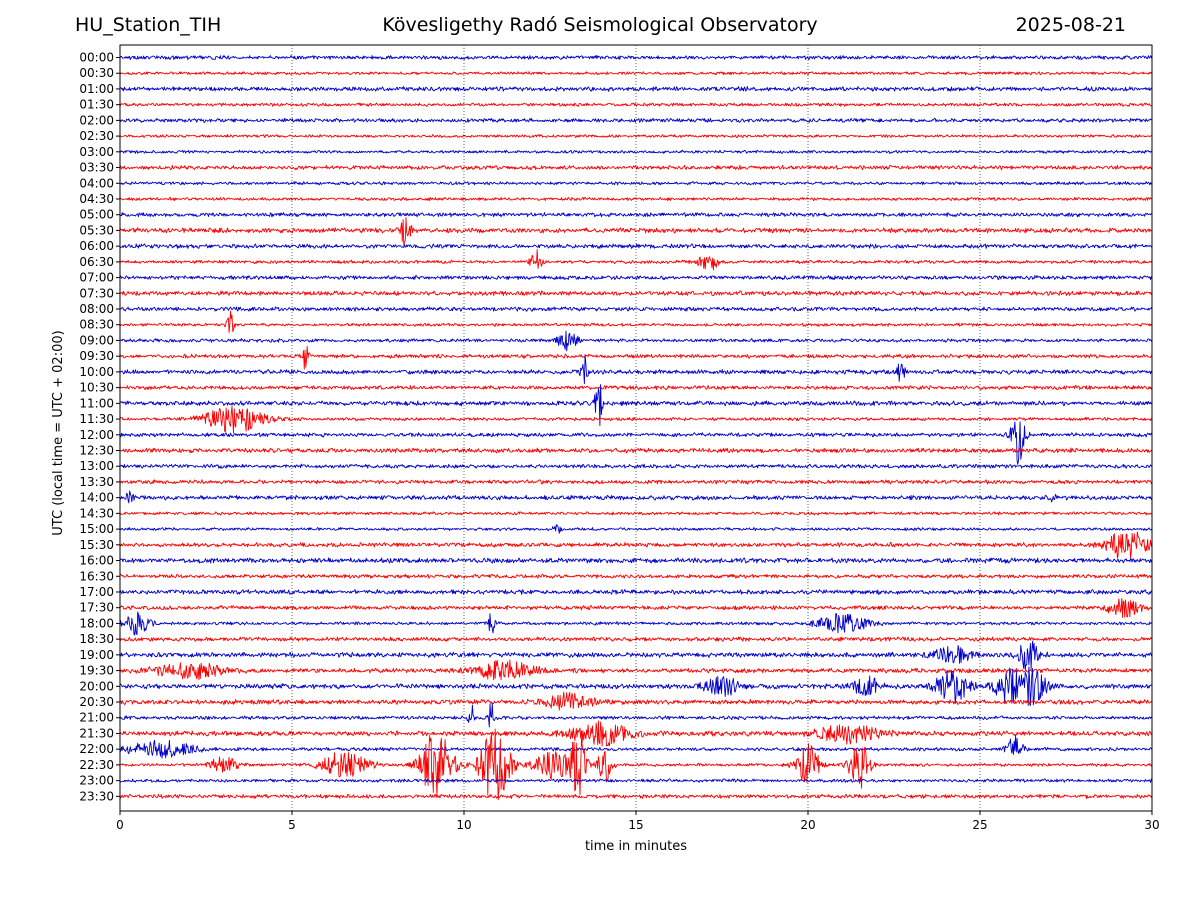 This screenshot has width=1200, height=900. Describe the element at coordinates (1070, 25) in the screenshot. I see `chart-date: 2025-08-21` at that location.